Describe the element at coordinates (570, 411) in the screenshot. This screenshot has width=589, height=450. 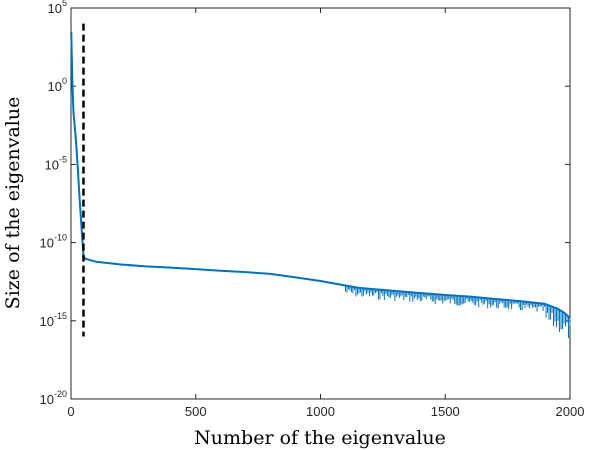
I see `x-tick-label: 2000` at that location.